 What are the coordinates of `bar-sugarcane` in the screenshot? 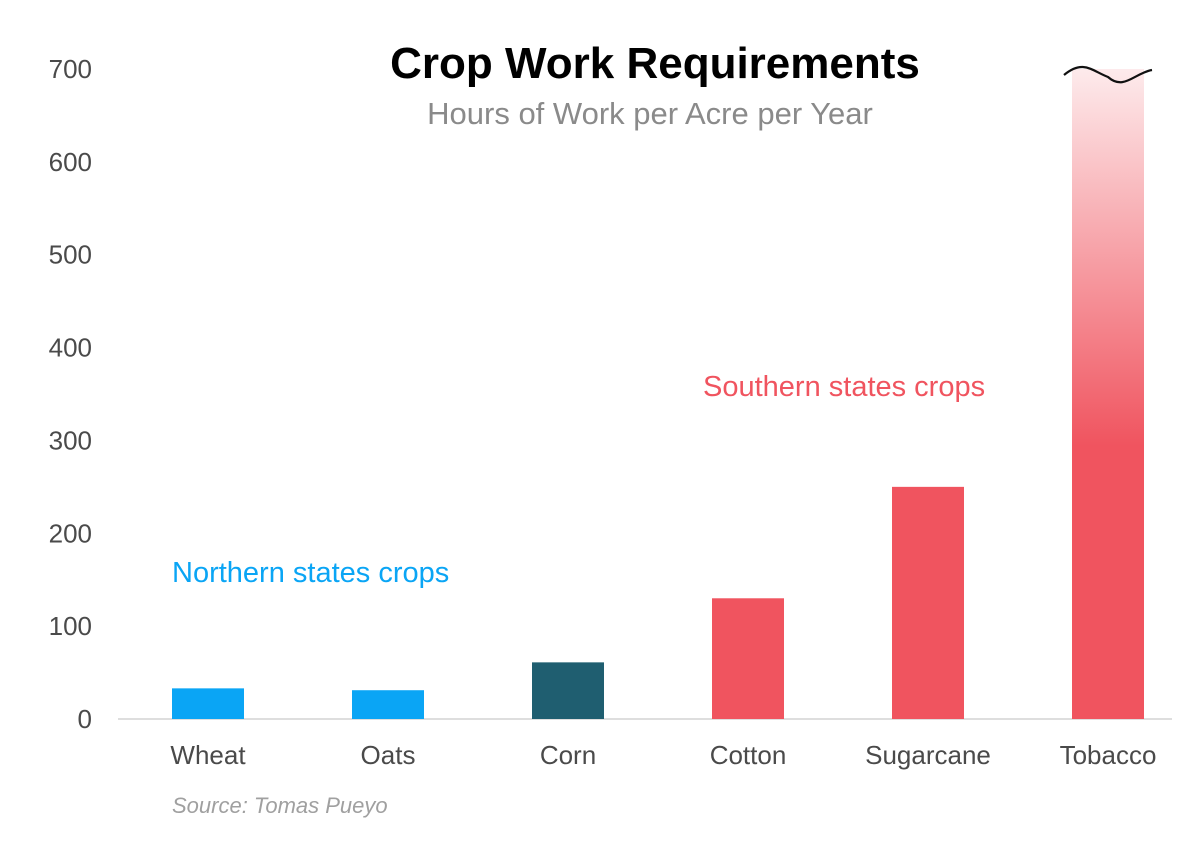 It's located at (928, 602).